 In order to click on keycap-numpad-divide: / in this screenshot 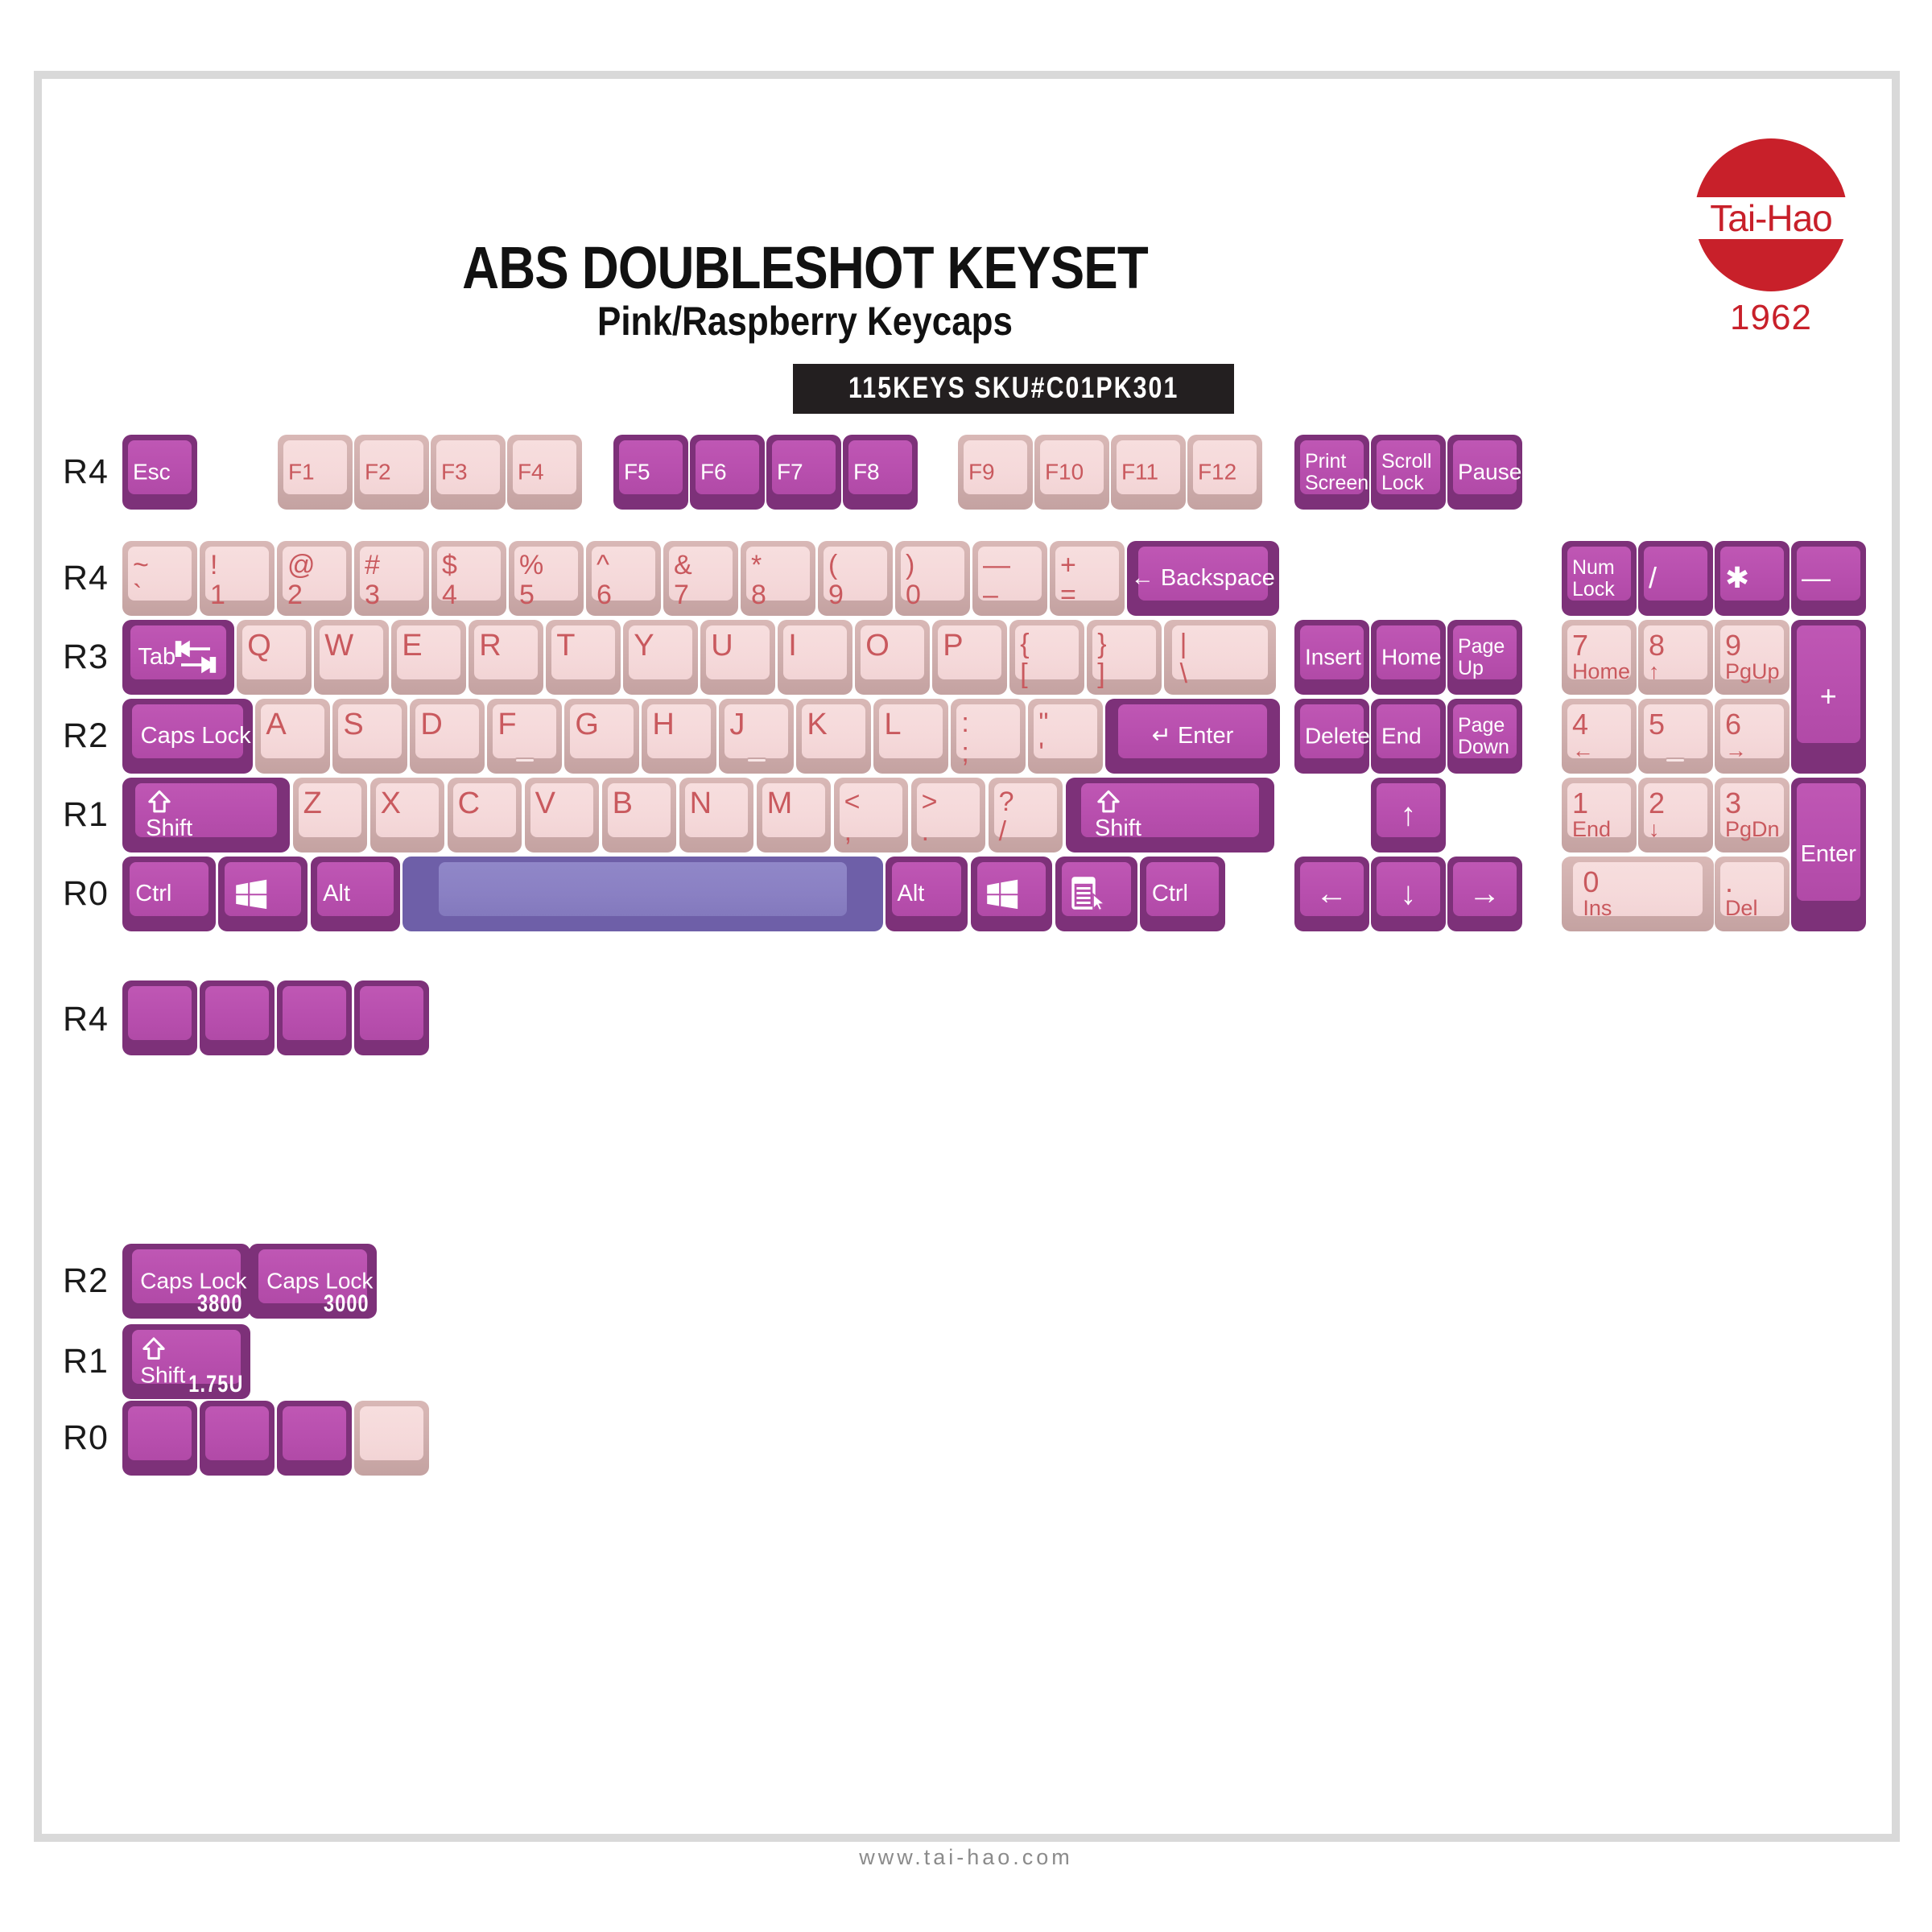, I will do `click(1675, 578)`.